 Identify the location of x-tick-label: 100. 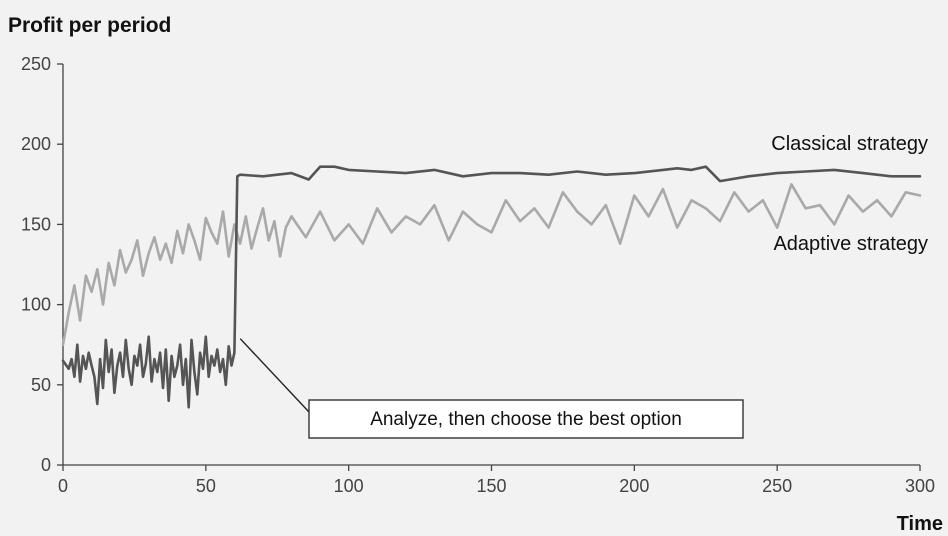
(349, 486).